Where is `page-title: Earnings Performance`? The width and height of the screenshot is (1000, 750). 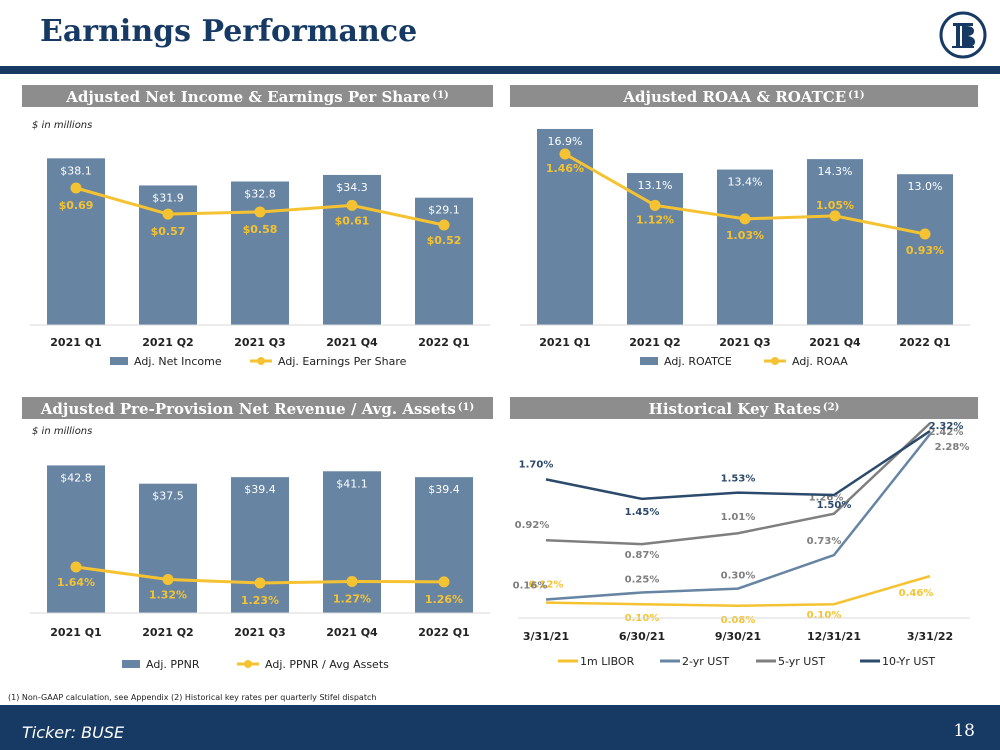 page-title: Earnings Performance is located at coordinates (229, 31).